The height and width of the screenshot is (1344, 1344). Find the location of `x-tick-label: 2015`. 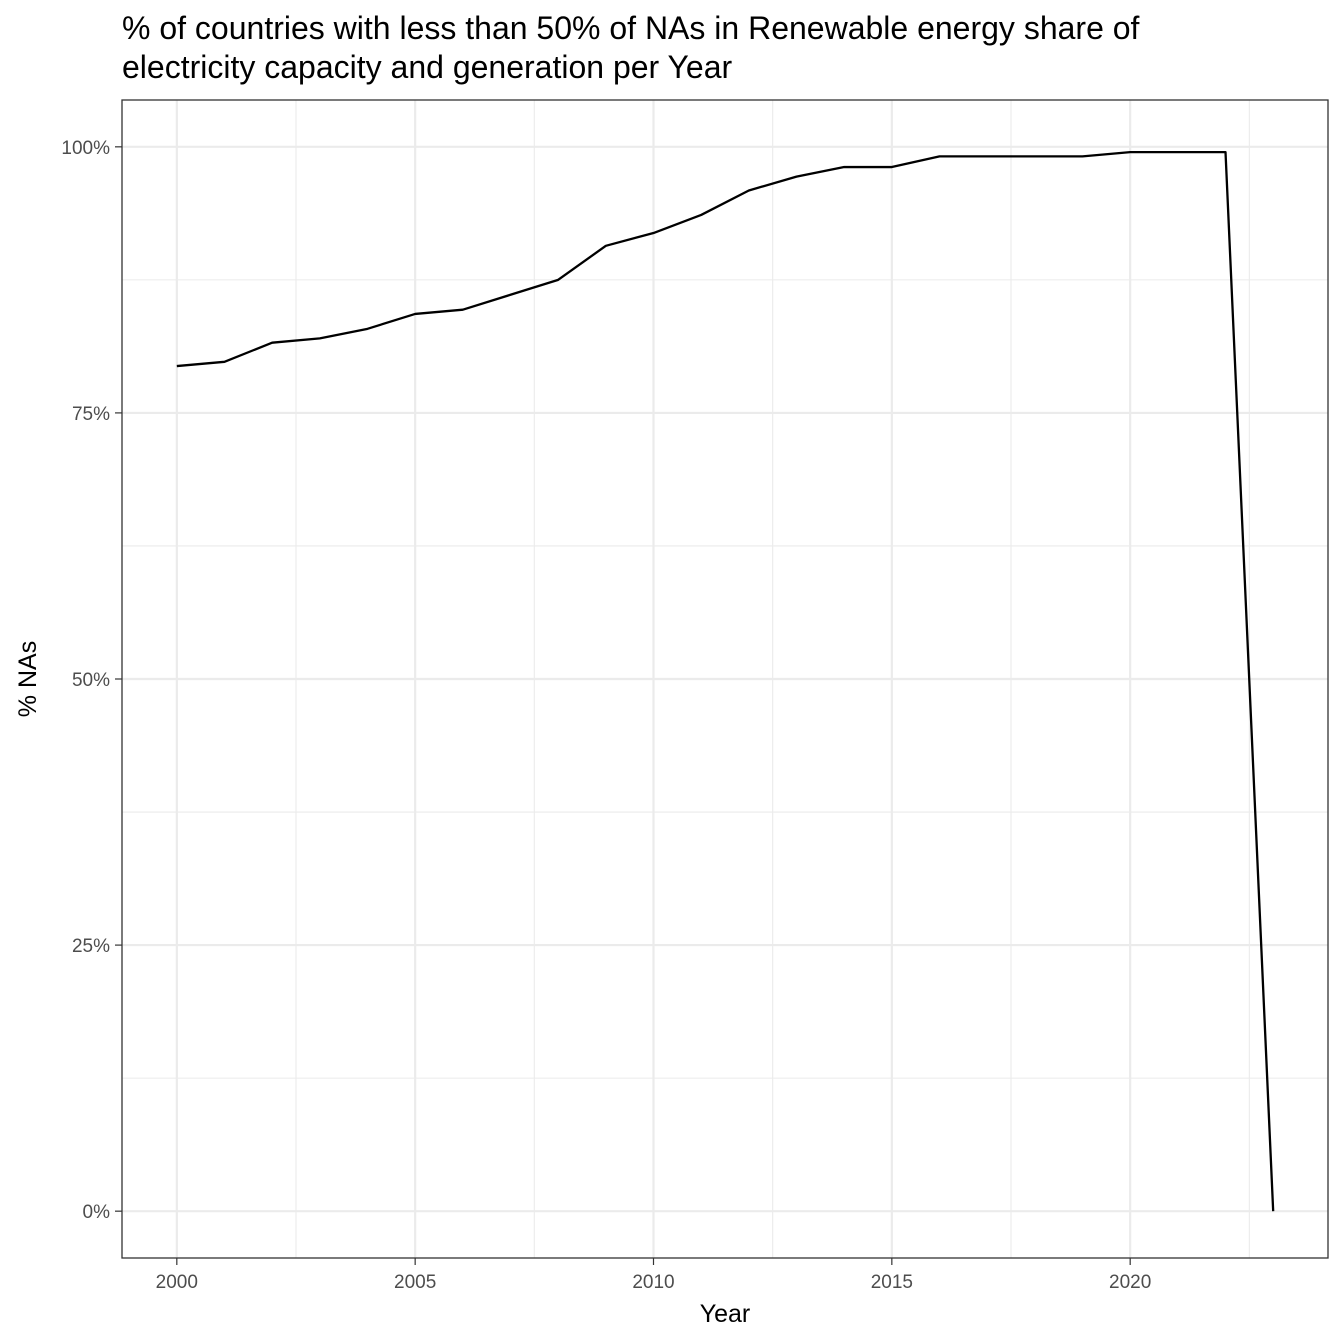

x-tick-label: 2015 is located at coordinates (892, 1282).